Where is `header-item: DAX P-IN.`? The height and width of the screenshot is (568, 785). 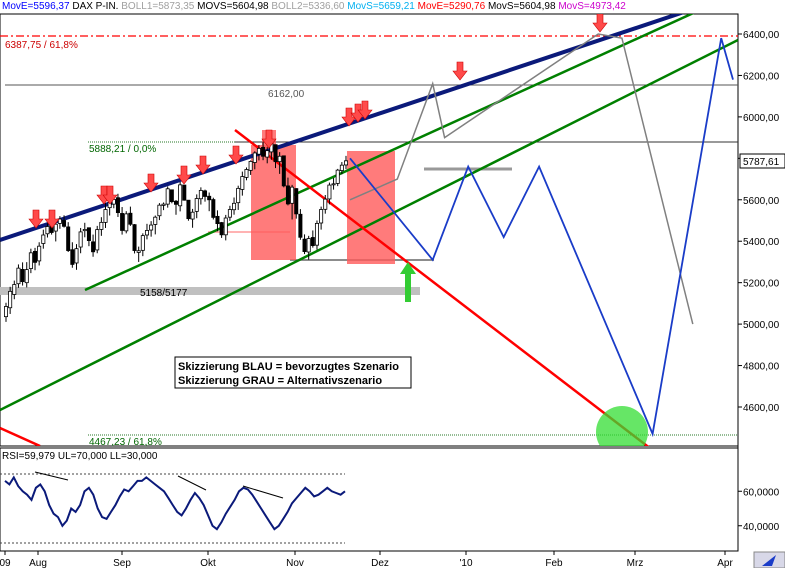
header-item: DAX P-IN. is located at coordinates (95, 6).